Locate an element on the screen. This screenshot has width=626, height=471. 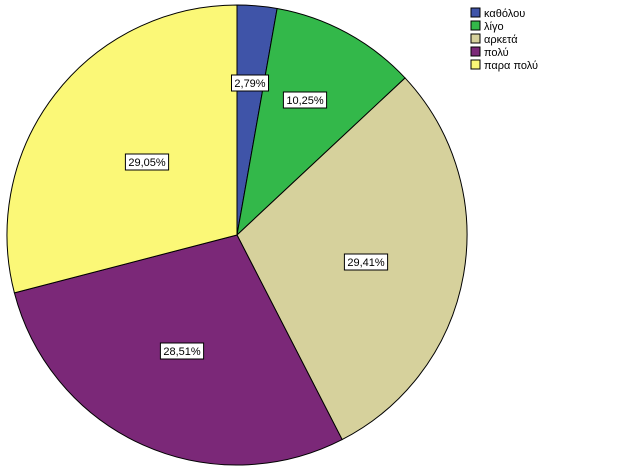
data-label-text-5: 29,05% is located at coordinates (147, 163).